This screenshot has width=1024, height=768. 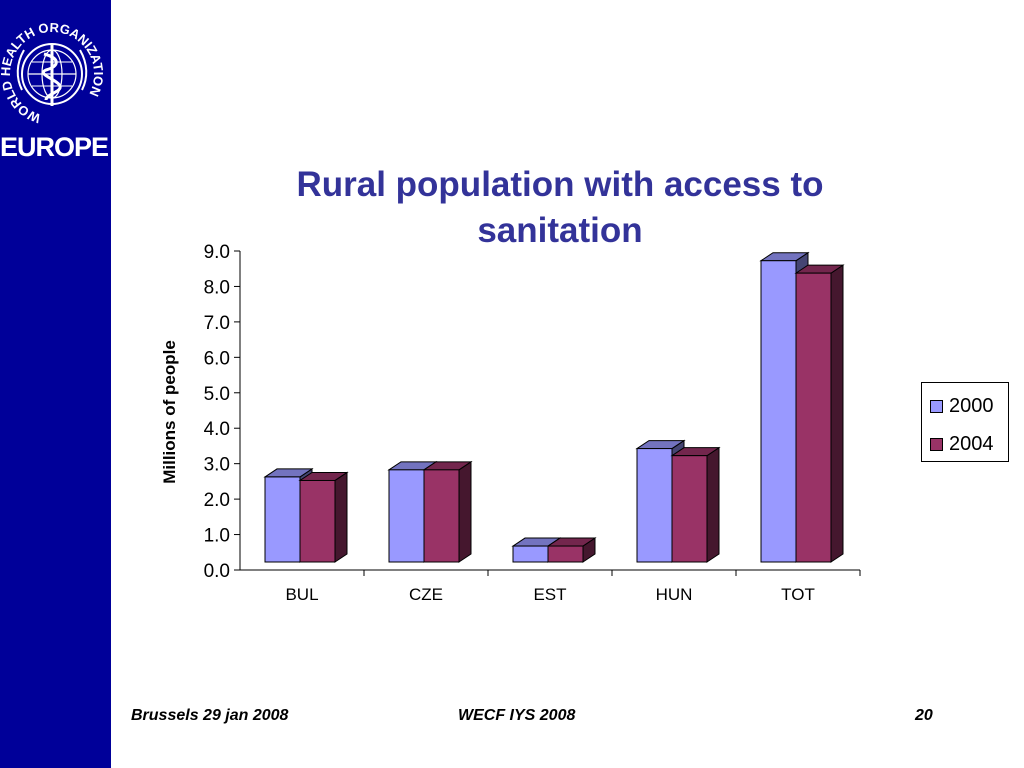 What do you see at coordinates (971, 405) in the screenshot?
I see `legend-label-2000: 2000` at bounding box center [971, 405].